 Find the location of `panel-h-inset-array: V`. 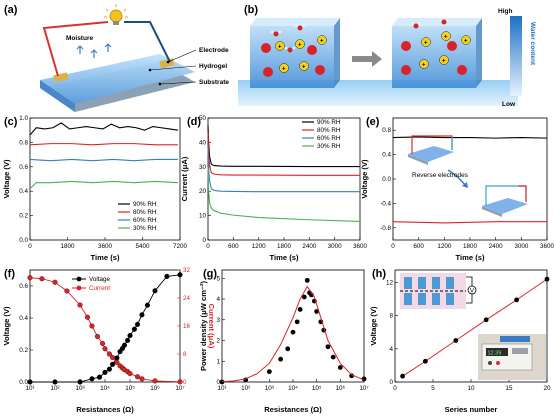

panel-h-inset-array: V is located at coordinates (438, 291).